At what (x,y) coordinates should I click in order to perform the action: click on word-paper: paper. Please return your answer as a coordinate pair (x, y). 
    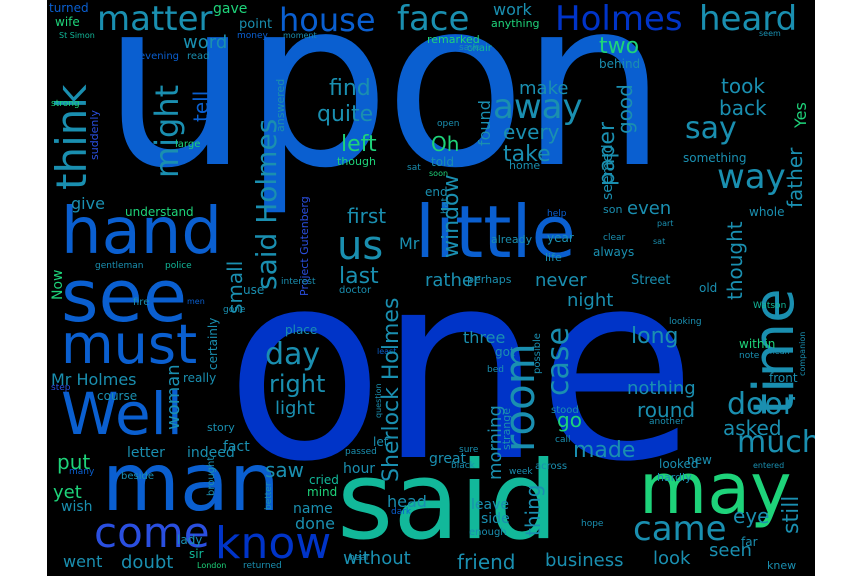
    Looking at the image, I should click on (607, 154).